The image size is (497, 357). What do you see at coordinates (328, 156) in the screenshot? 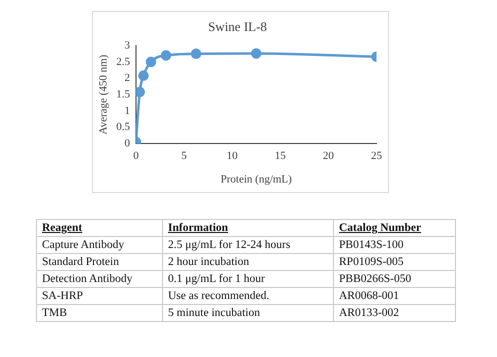
I see `x-tick-label: 20` at bounding box center [328, 156].